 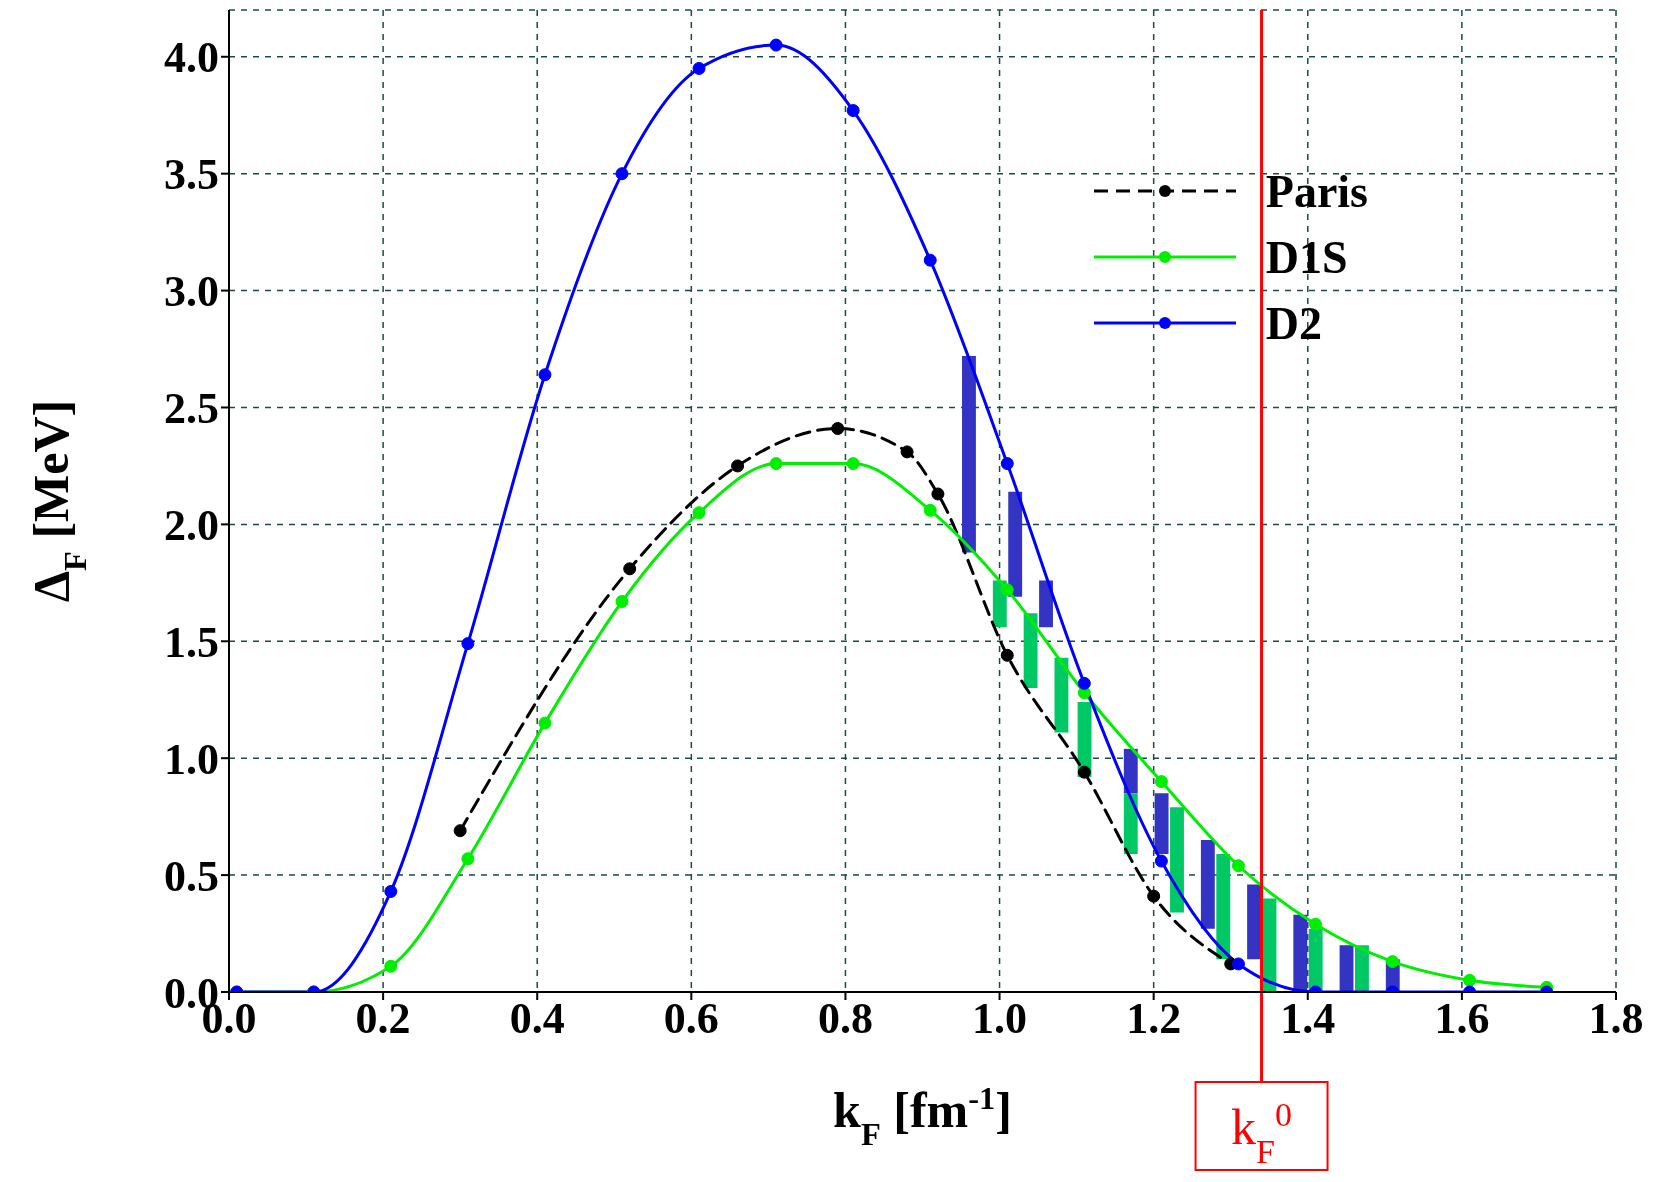 What do you see at coordinates (1294, 323) in the screenshot?
I see `legend-label: D2` at bounding box center [1294, 323].